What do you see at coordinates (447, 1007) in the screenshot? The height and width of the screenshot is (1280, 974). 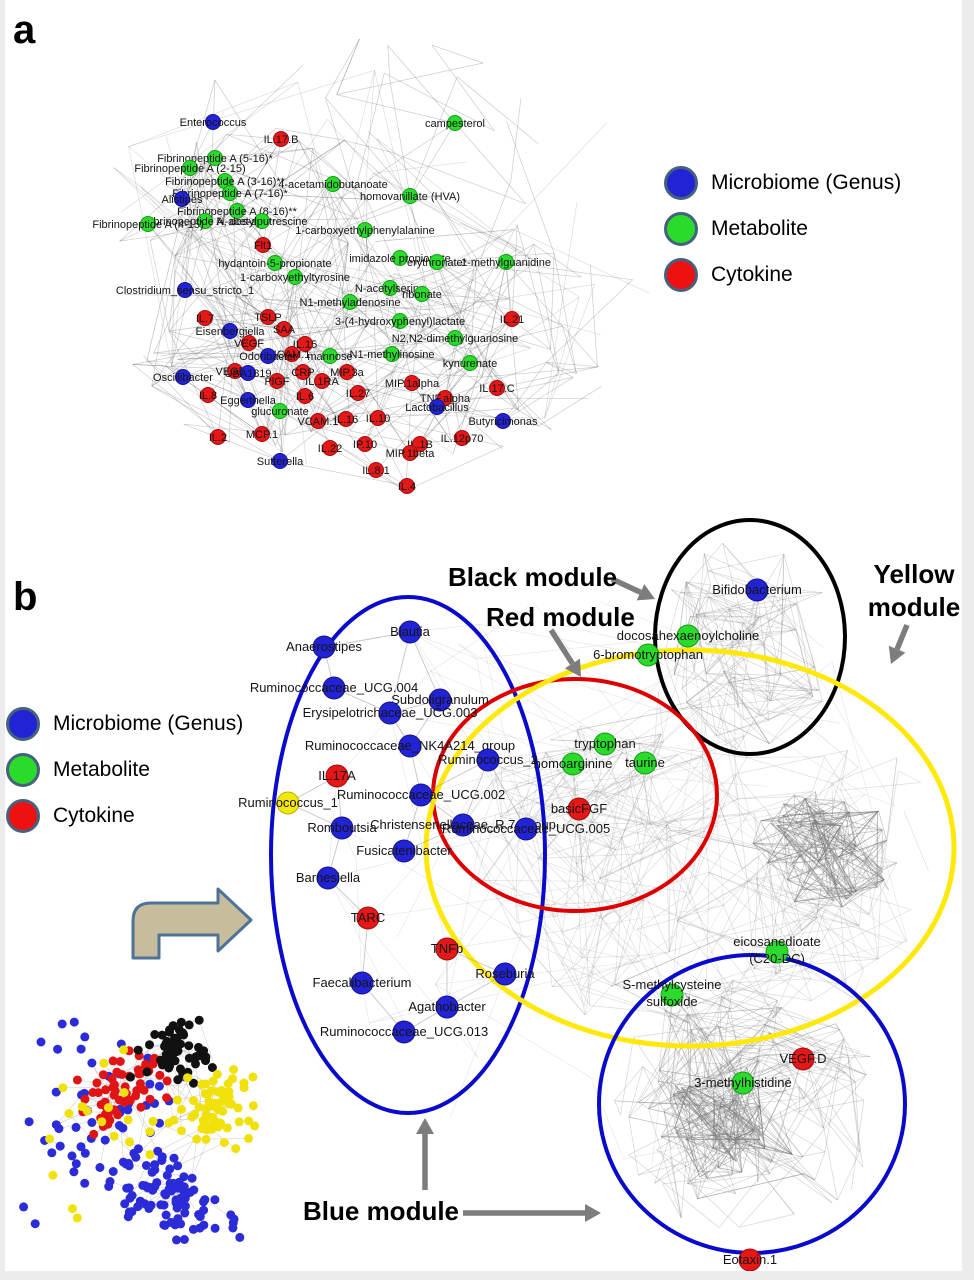 I see `node-agathobacter` at bounding box center [447, 1007].